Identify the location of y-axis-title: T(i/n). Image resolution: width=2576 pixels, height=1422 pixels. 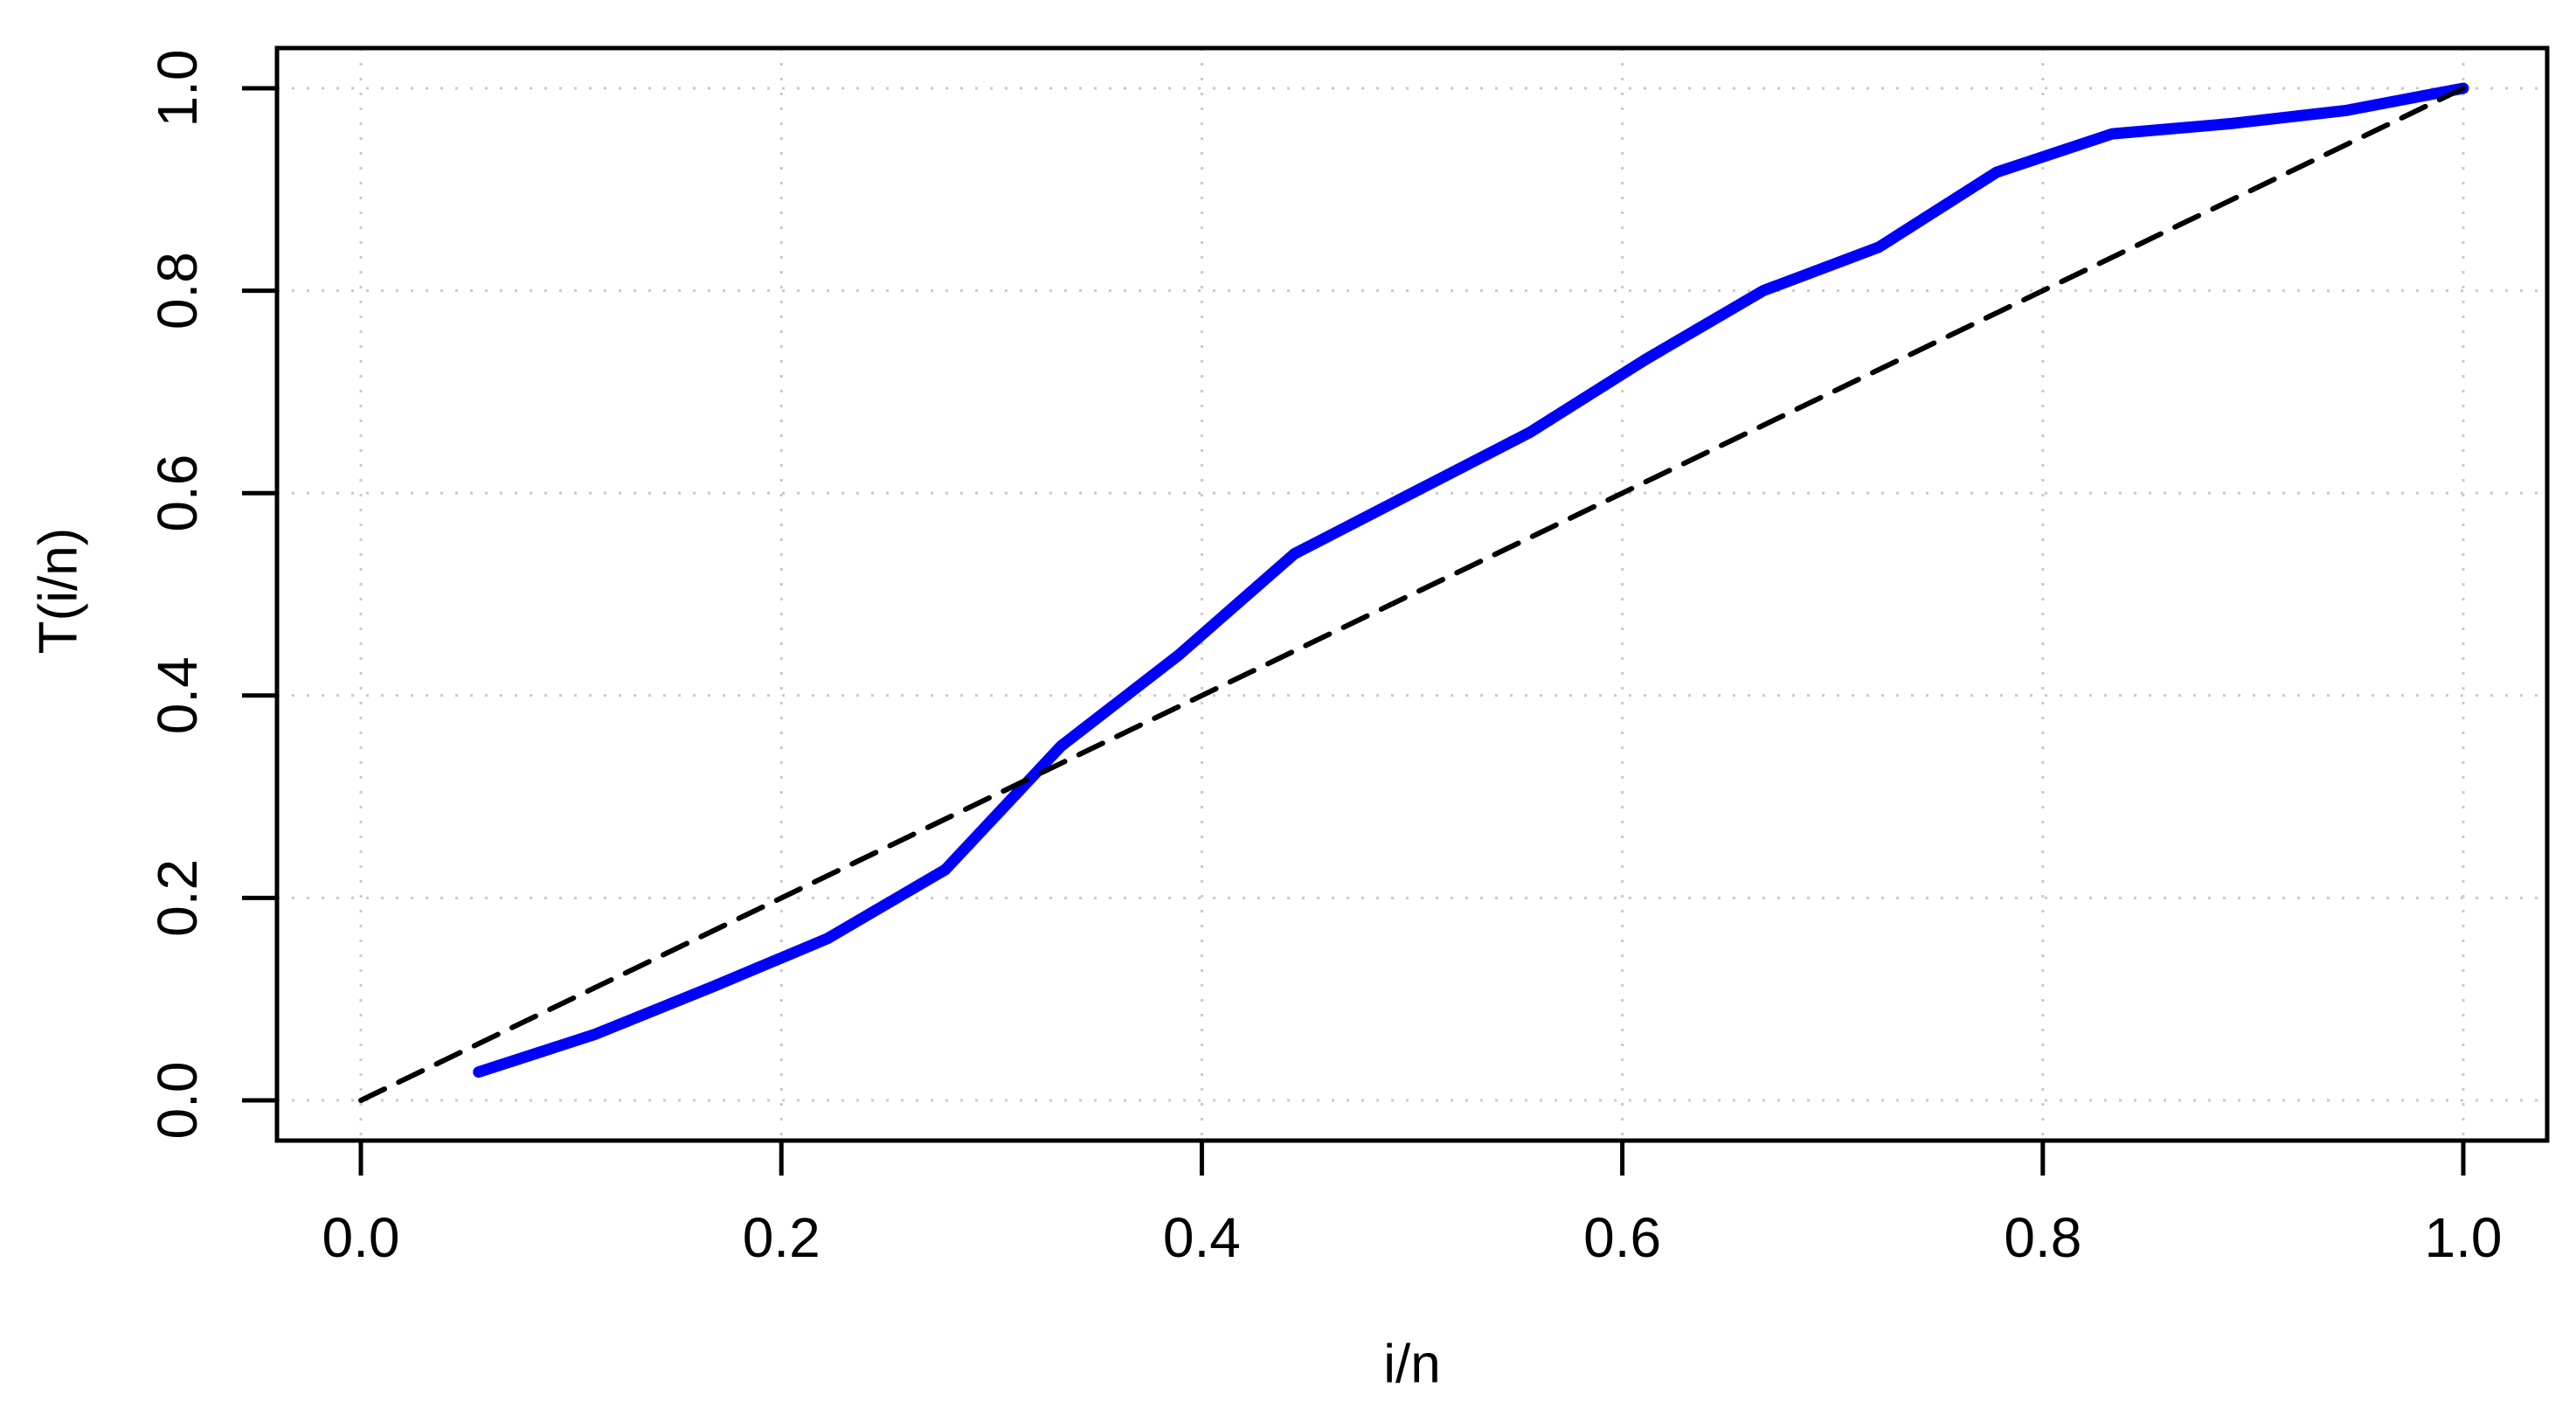
(59, 591).